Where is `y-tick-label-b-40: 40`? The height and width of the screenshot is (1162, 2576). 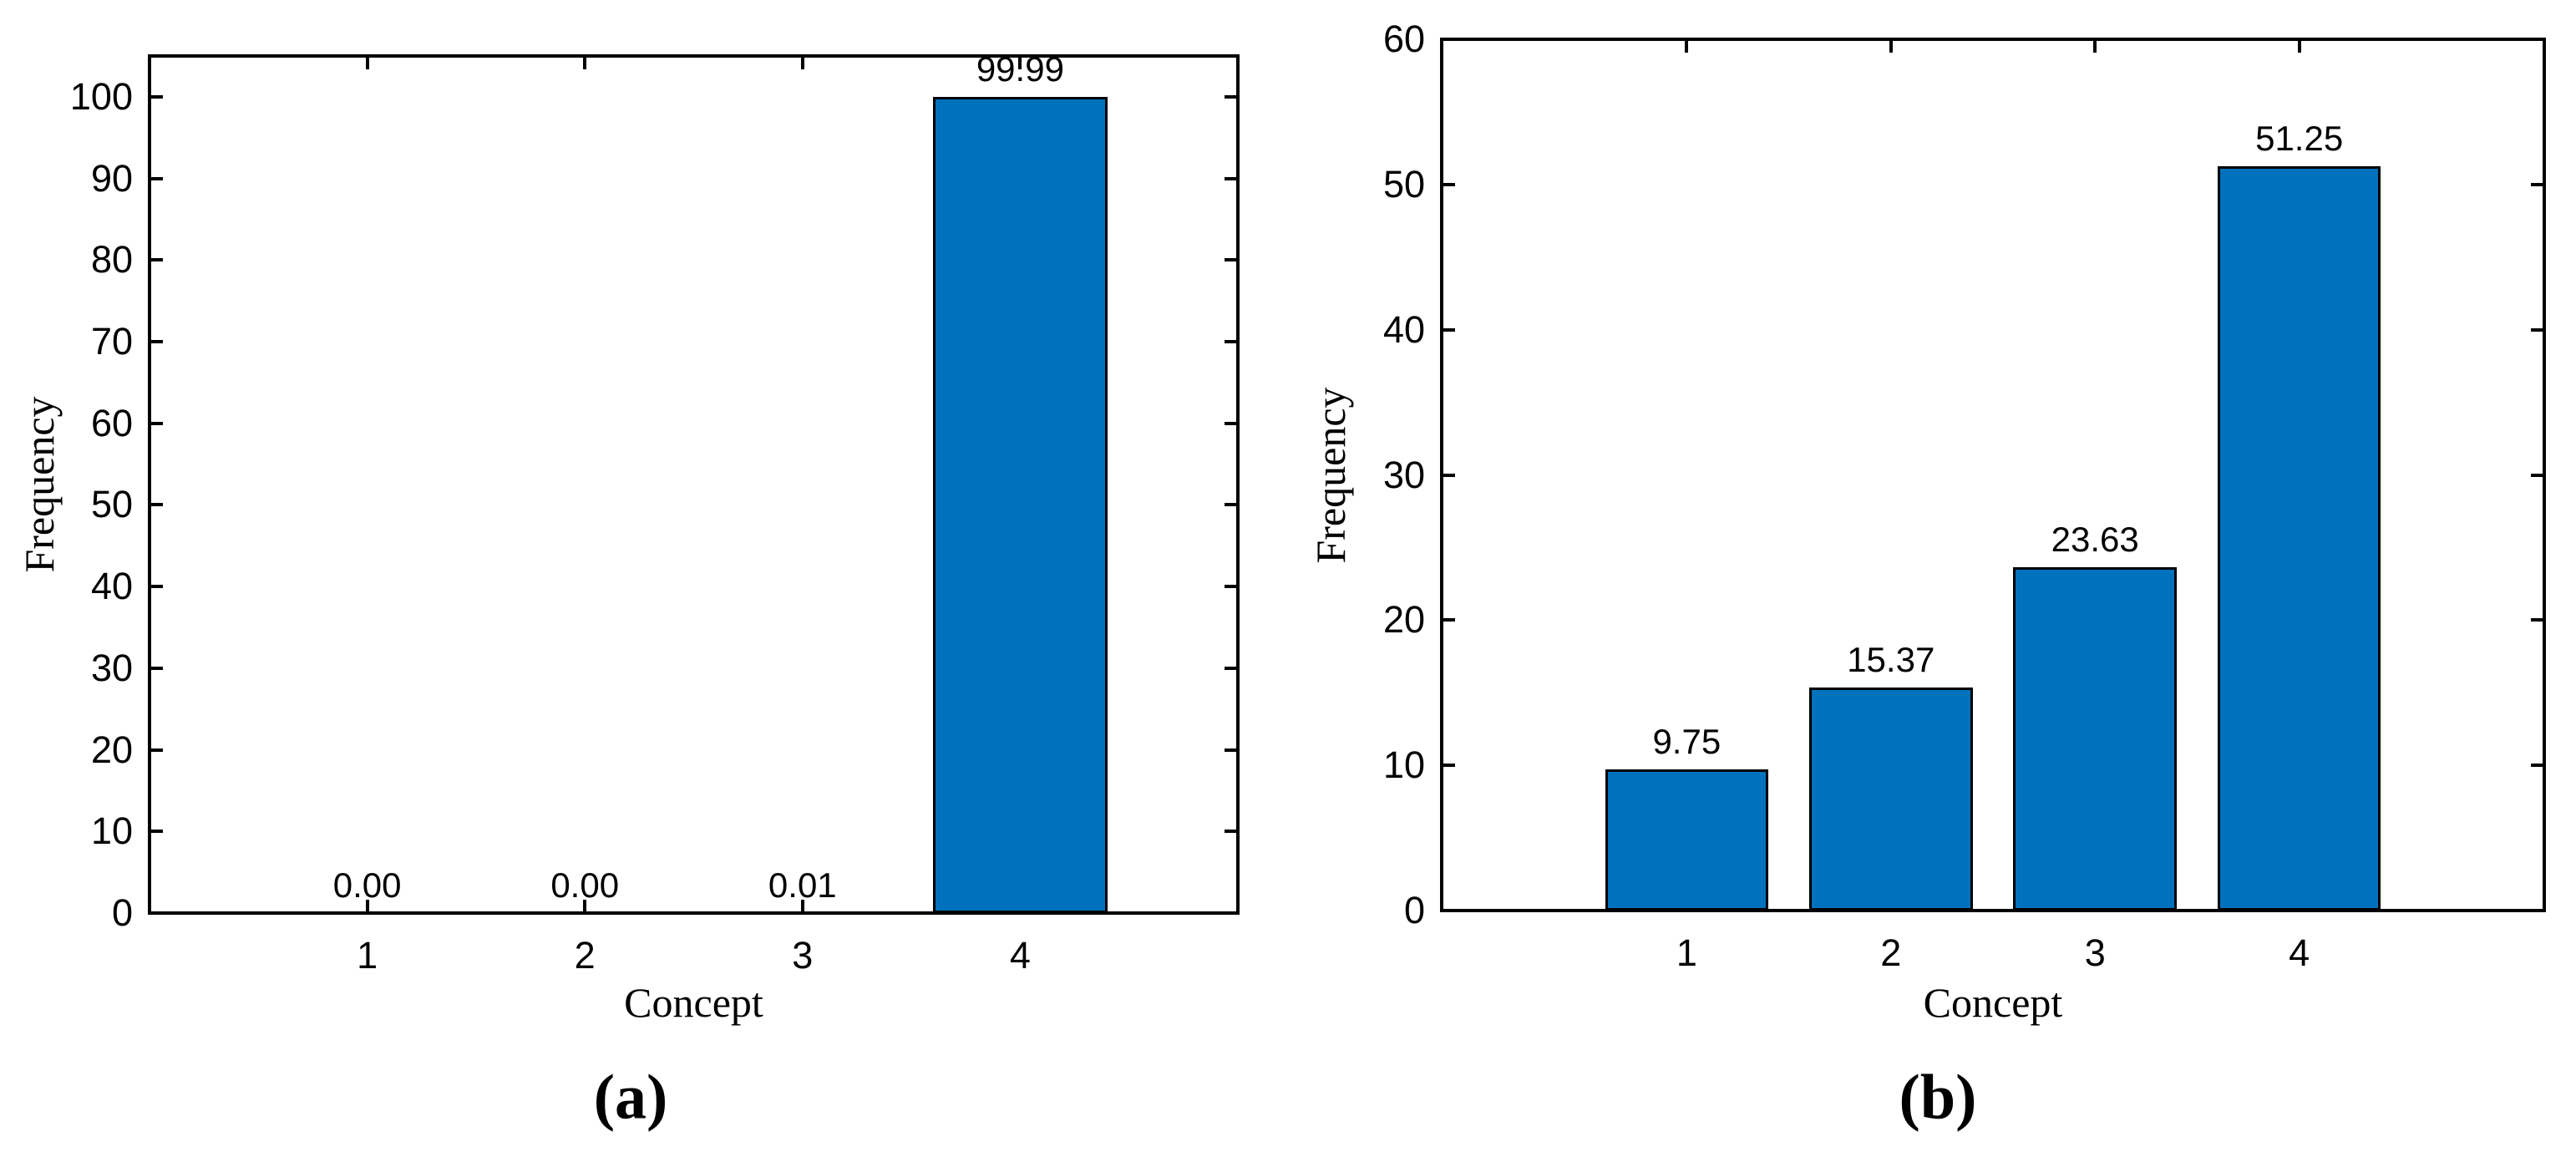
y-tick-label-b-40: 40 is located at coordinates (1403, 329).